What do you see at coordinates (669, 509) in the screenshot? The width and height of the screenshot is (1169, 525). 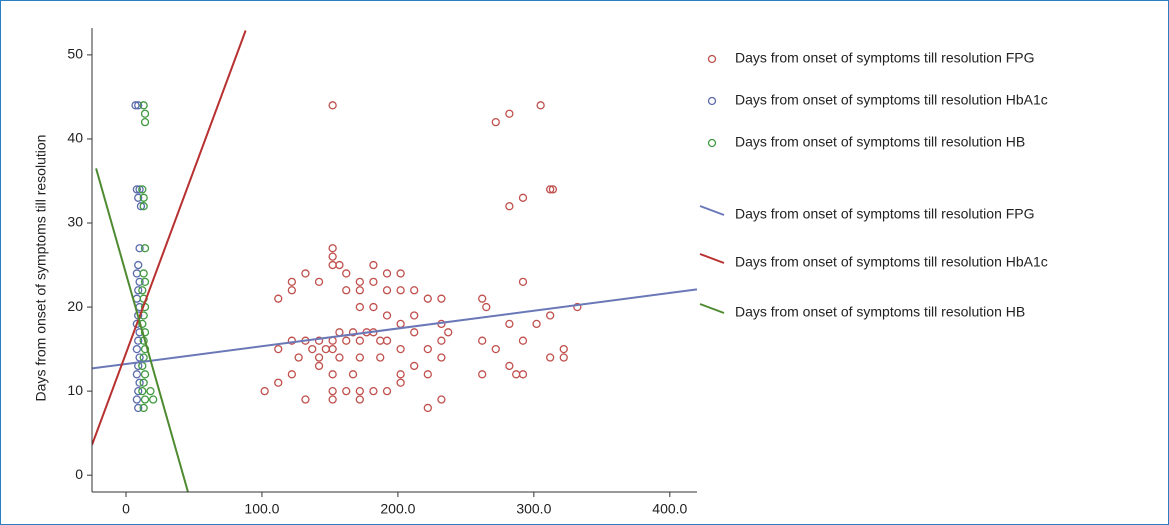 I see `x-tick-label: 400.0` at bounding box center [669, 509].